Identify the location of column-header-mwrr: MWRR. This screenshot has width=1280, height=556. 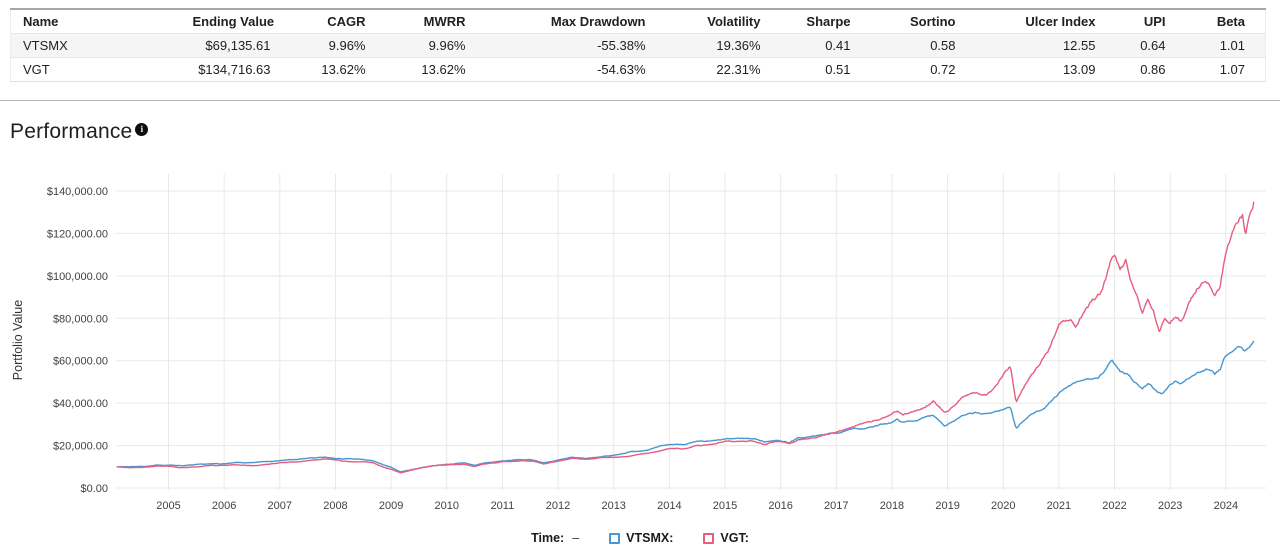
(444, 21).